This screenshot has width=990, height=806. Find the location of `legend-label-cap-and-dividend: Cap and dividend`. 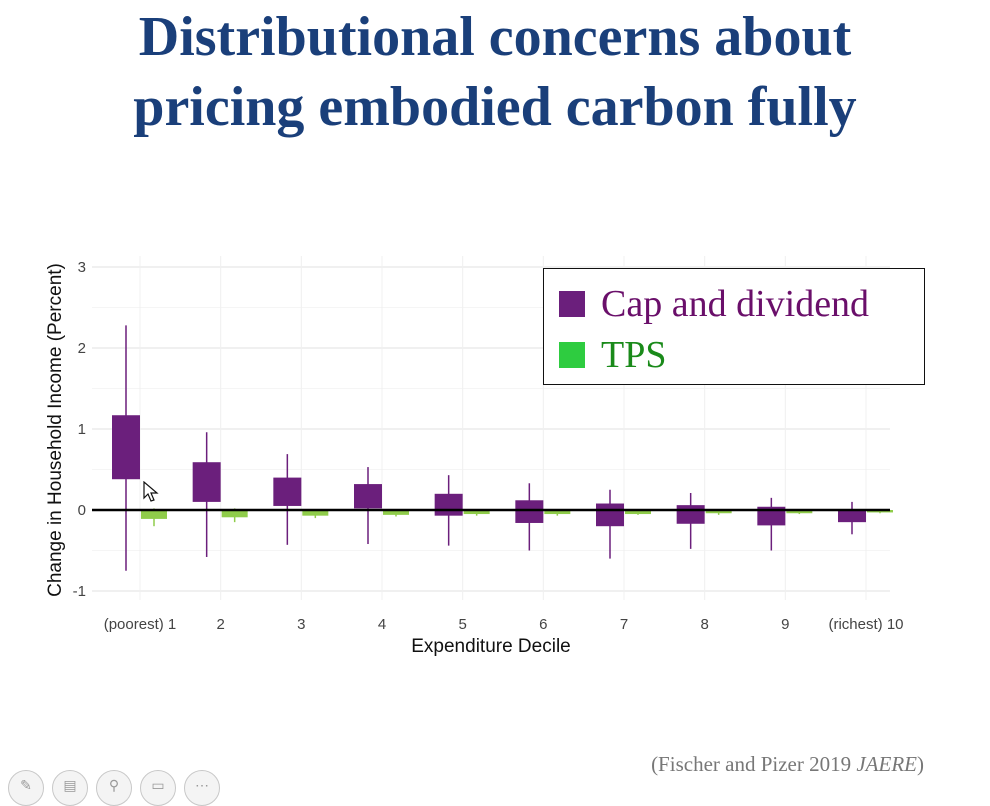

legend-label-cap-and-dividend: Cap and dividend is located at coordinates (735, 304).